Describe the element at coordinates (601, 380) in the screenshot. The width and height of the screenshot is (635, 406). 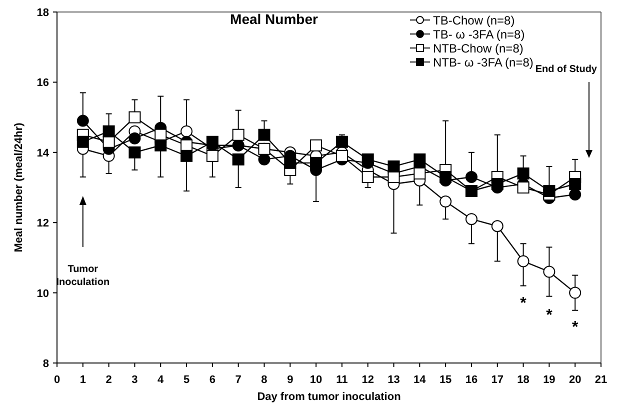
I see `x-tick-label: 21` at that location.